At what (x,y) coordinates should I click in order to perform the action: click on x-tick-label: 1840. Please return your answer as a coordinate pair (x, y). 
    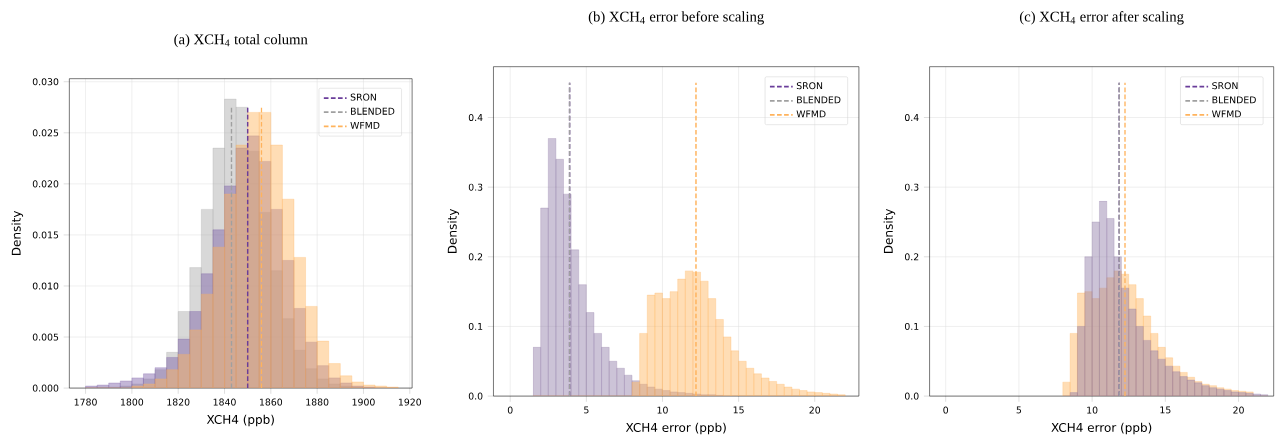
    Looking at the image, I should click on (224, 402).